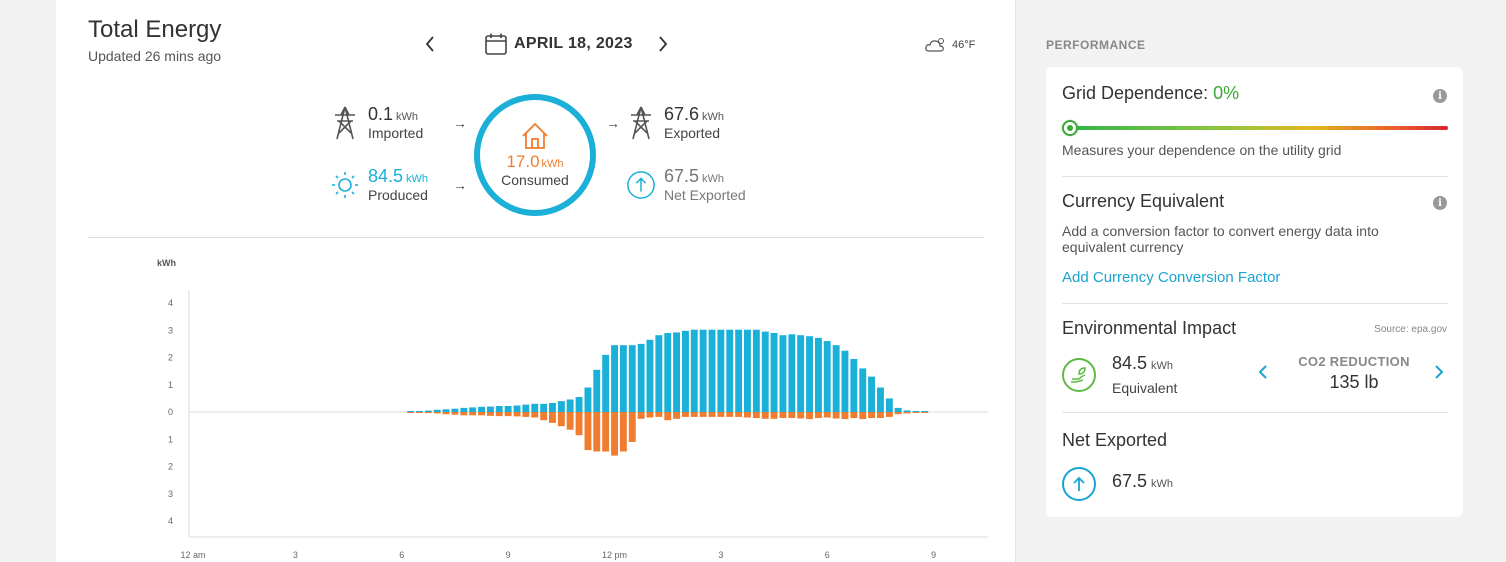 The width and height of the screenshot is (1506, 562). I want to click on power-tower-icon, so click(345, 122).